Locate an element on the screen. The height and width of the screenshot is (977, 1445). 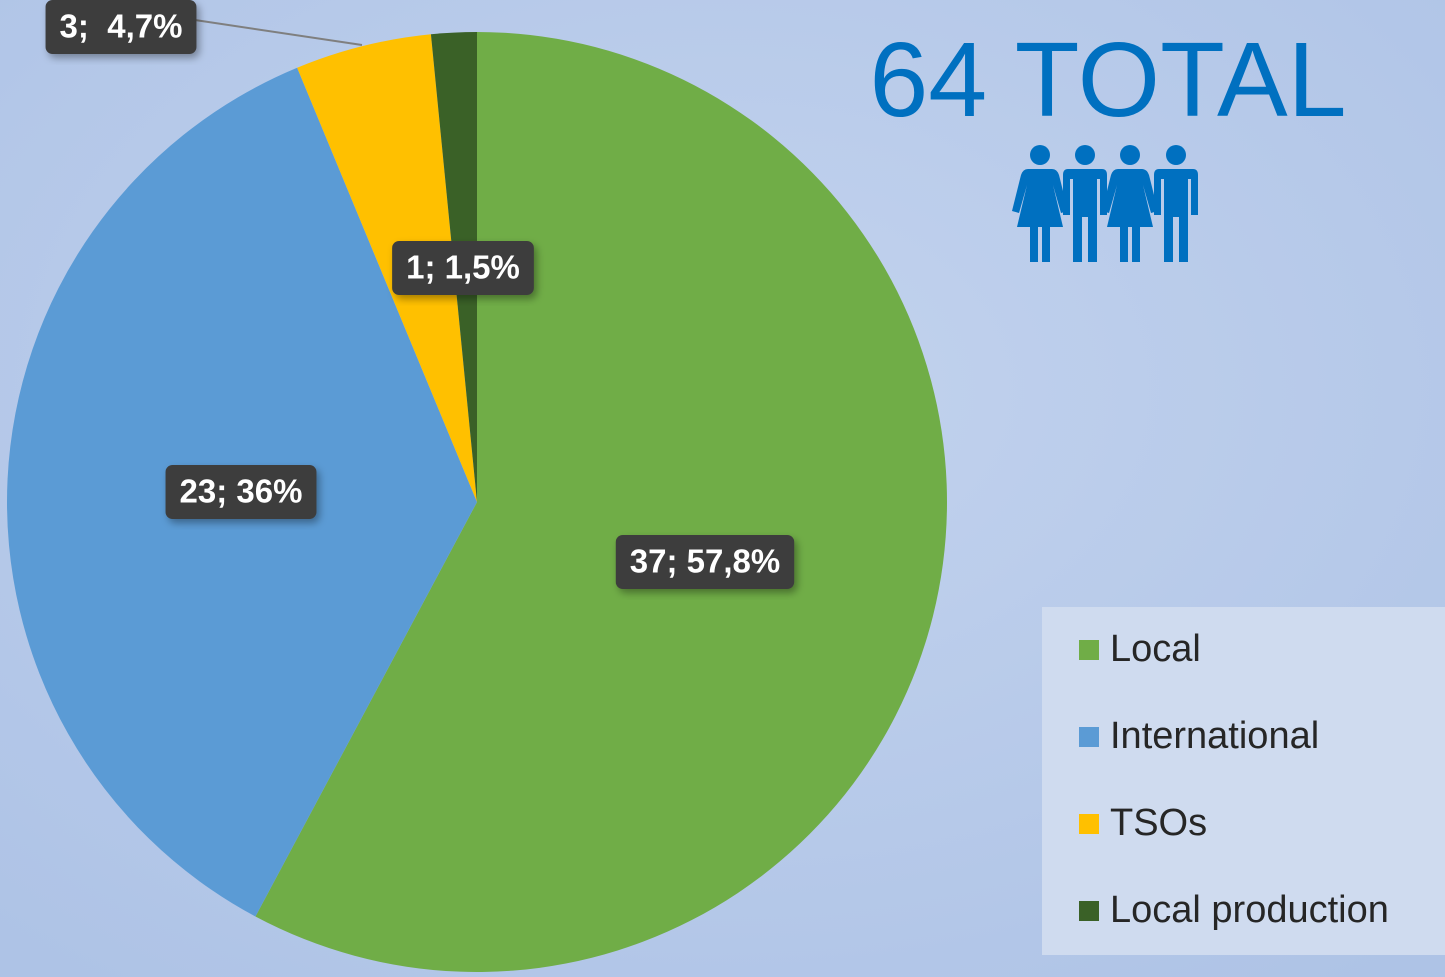
data-label: 37; 57,8% is located at coordinates (705, 562).